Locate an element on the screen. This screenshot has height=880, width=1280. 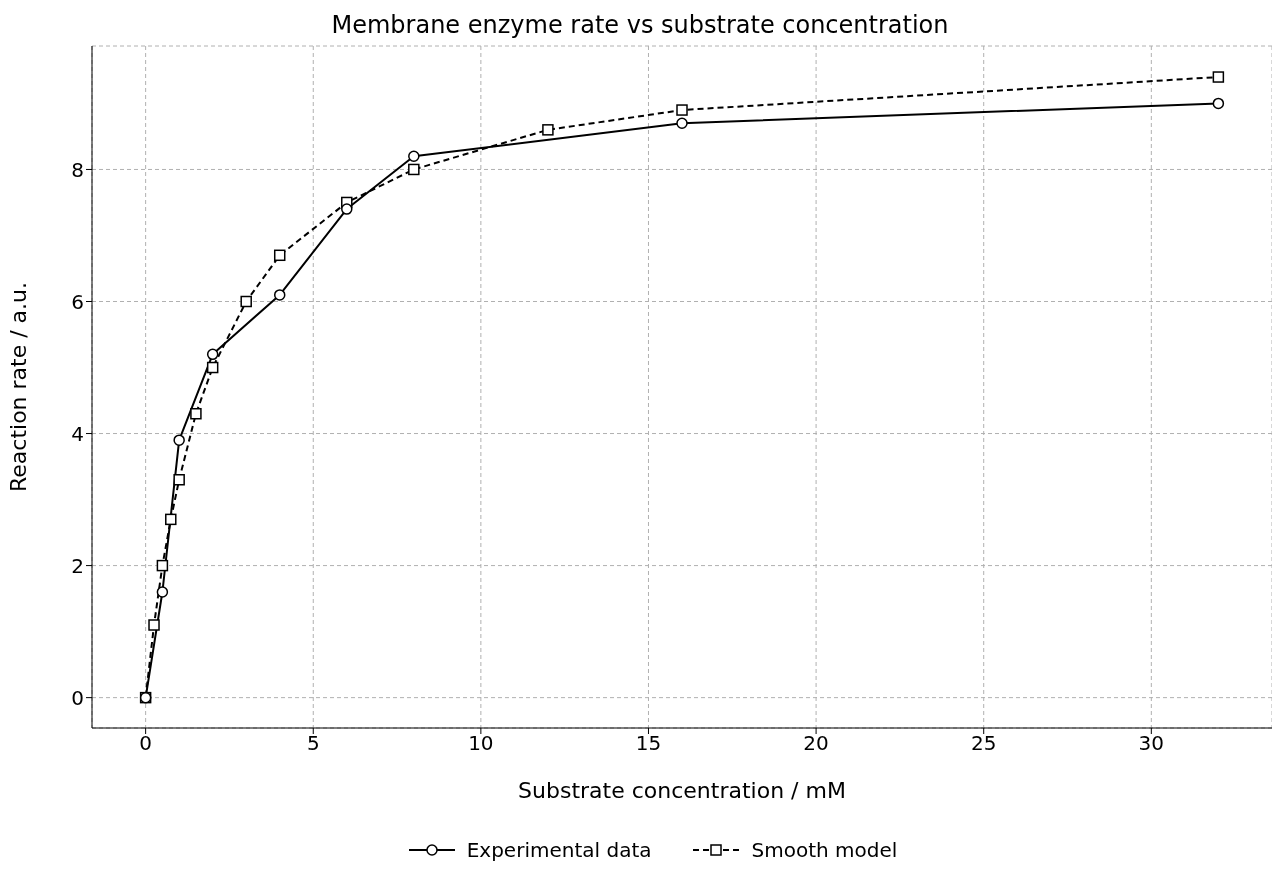
x-tick-label: 10 is located at coordinates (481, 743).